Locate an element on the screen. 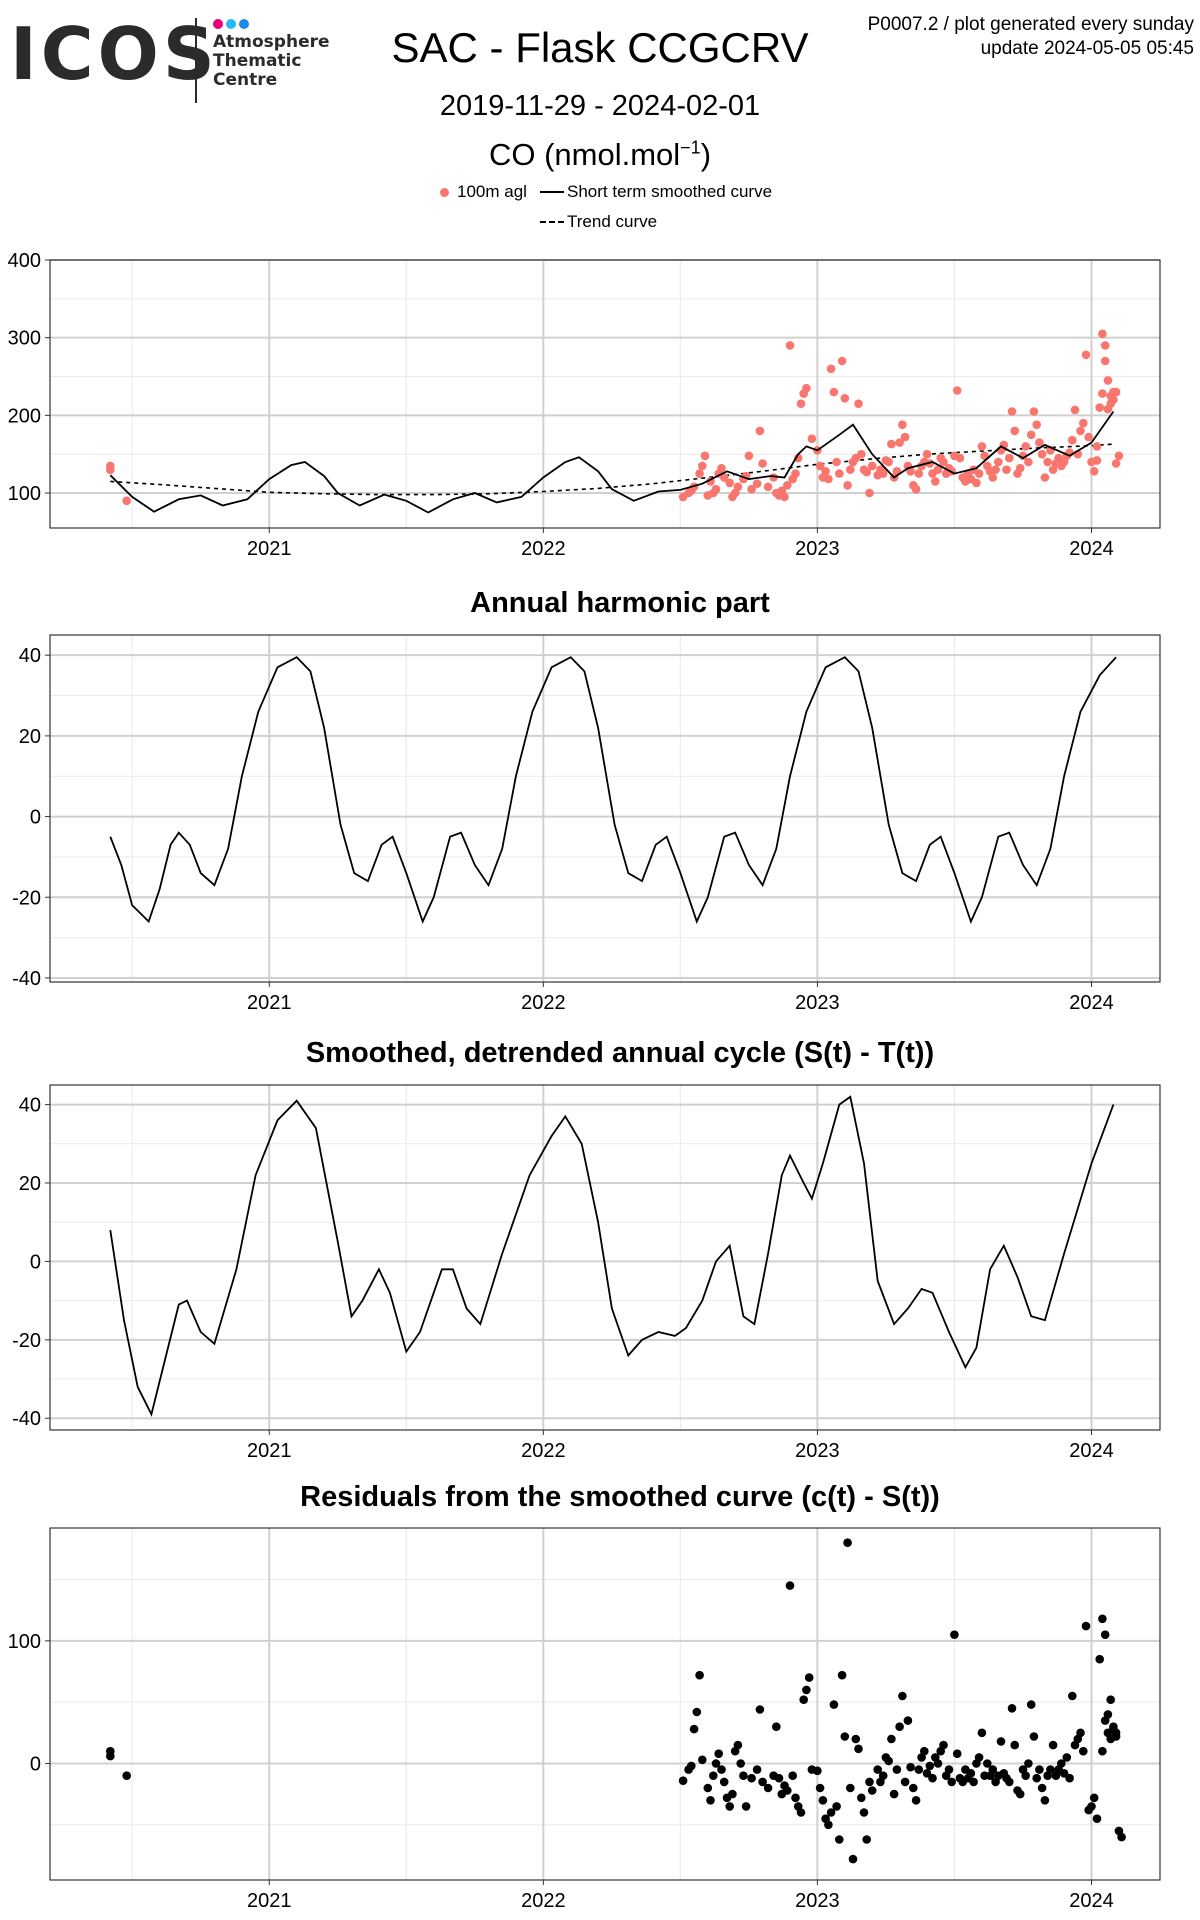 The image size is (1200, 1920). cycle-curve is located at coordinates (613, 790).